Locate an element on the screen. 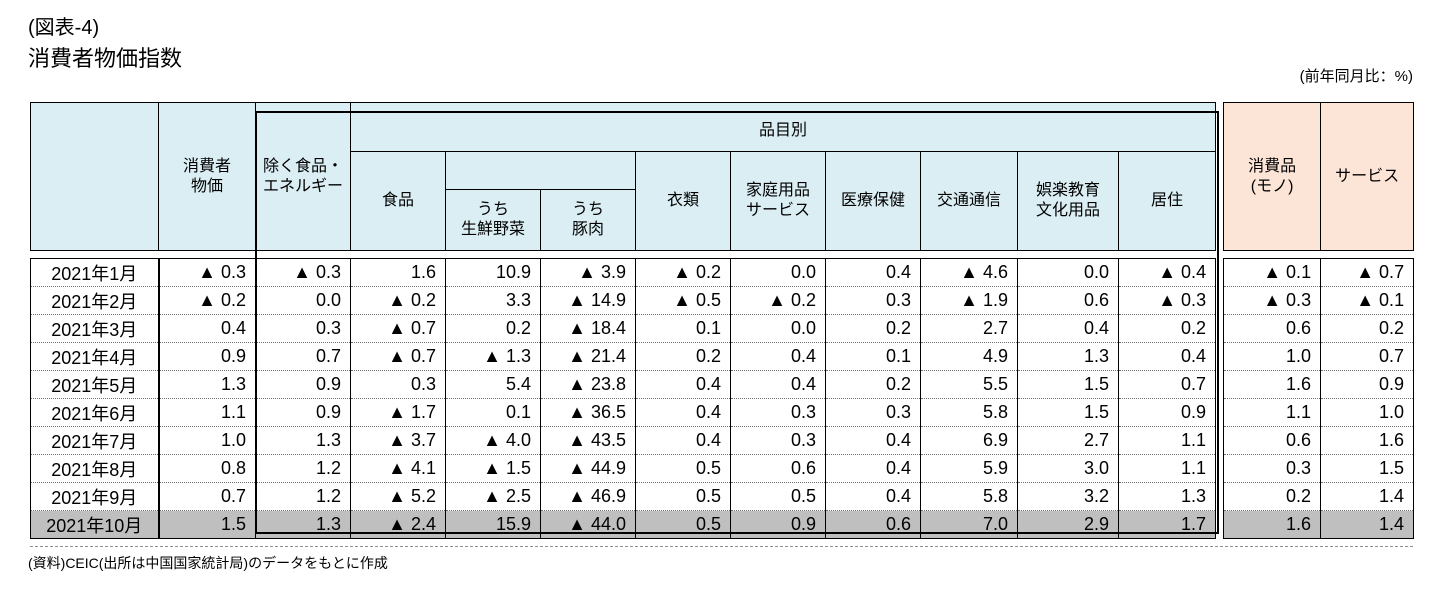 This screenshot has width=1437, height=613. value-cell: ▲ 43.5 is located at coordinates (588, 440).